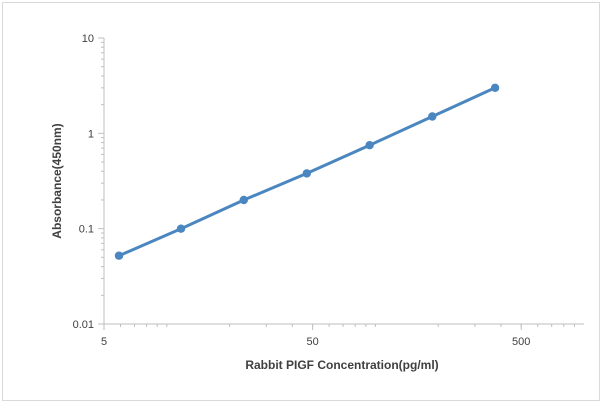 Image resolution: width=604 pixels, height=405 pixels. What do you see at coordinates (86, 230) in the screenshot?
I see `y-tick-label: 0.1` at bounding box center [86, 230].